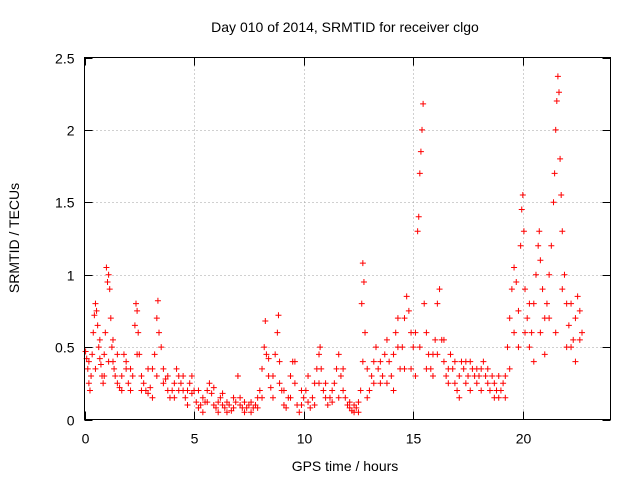 The width and height of the screenshot is (640, 480). I want to click on y-tick-label: 1, so click(71, 276).